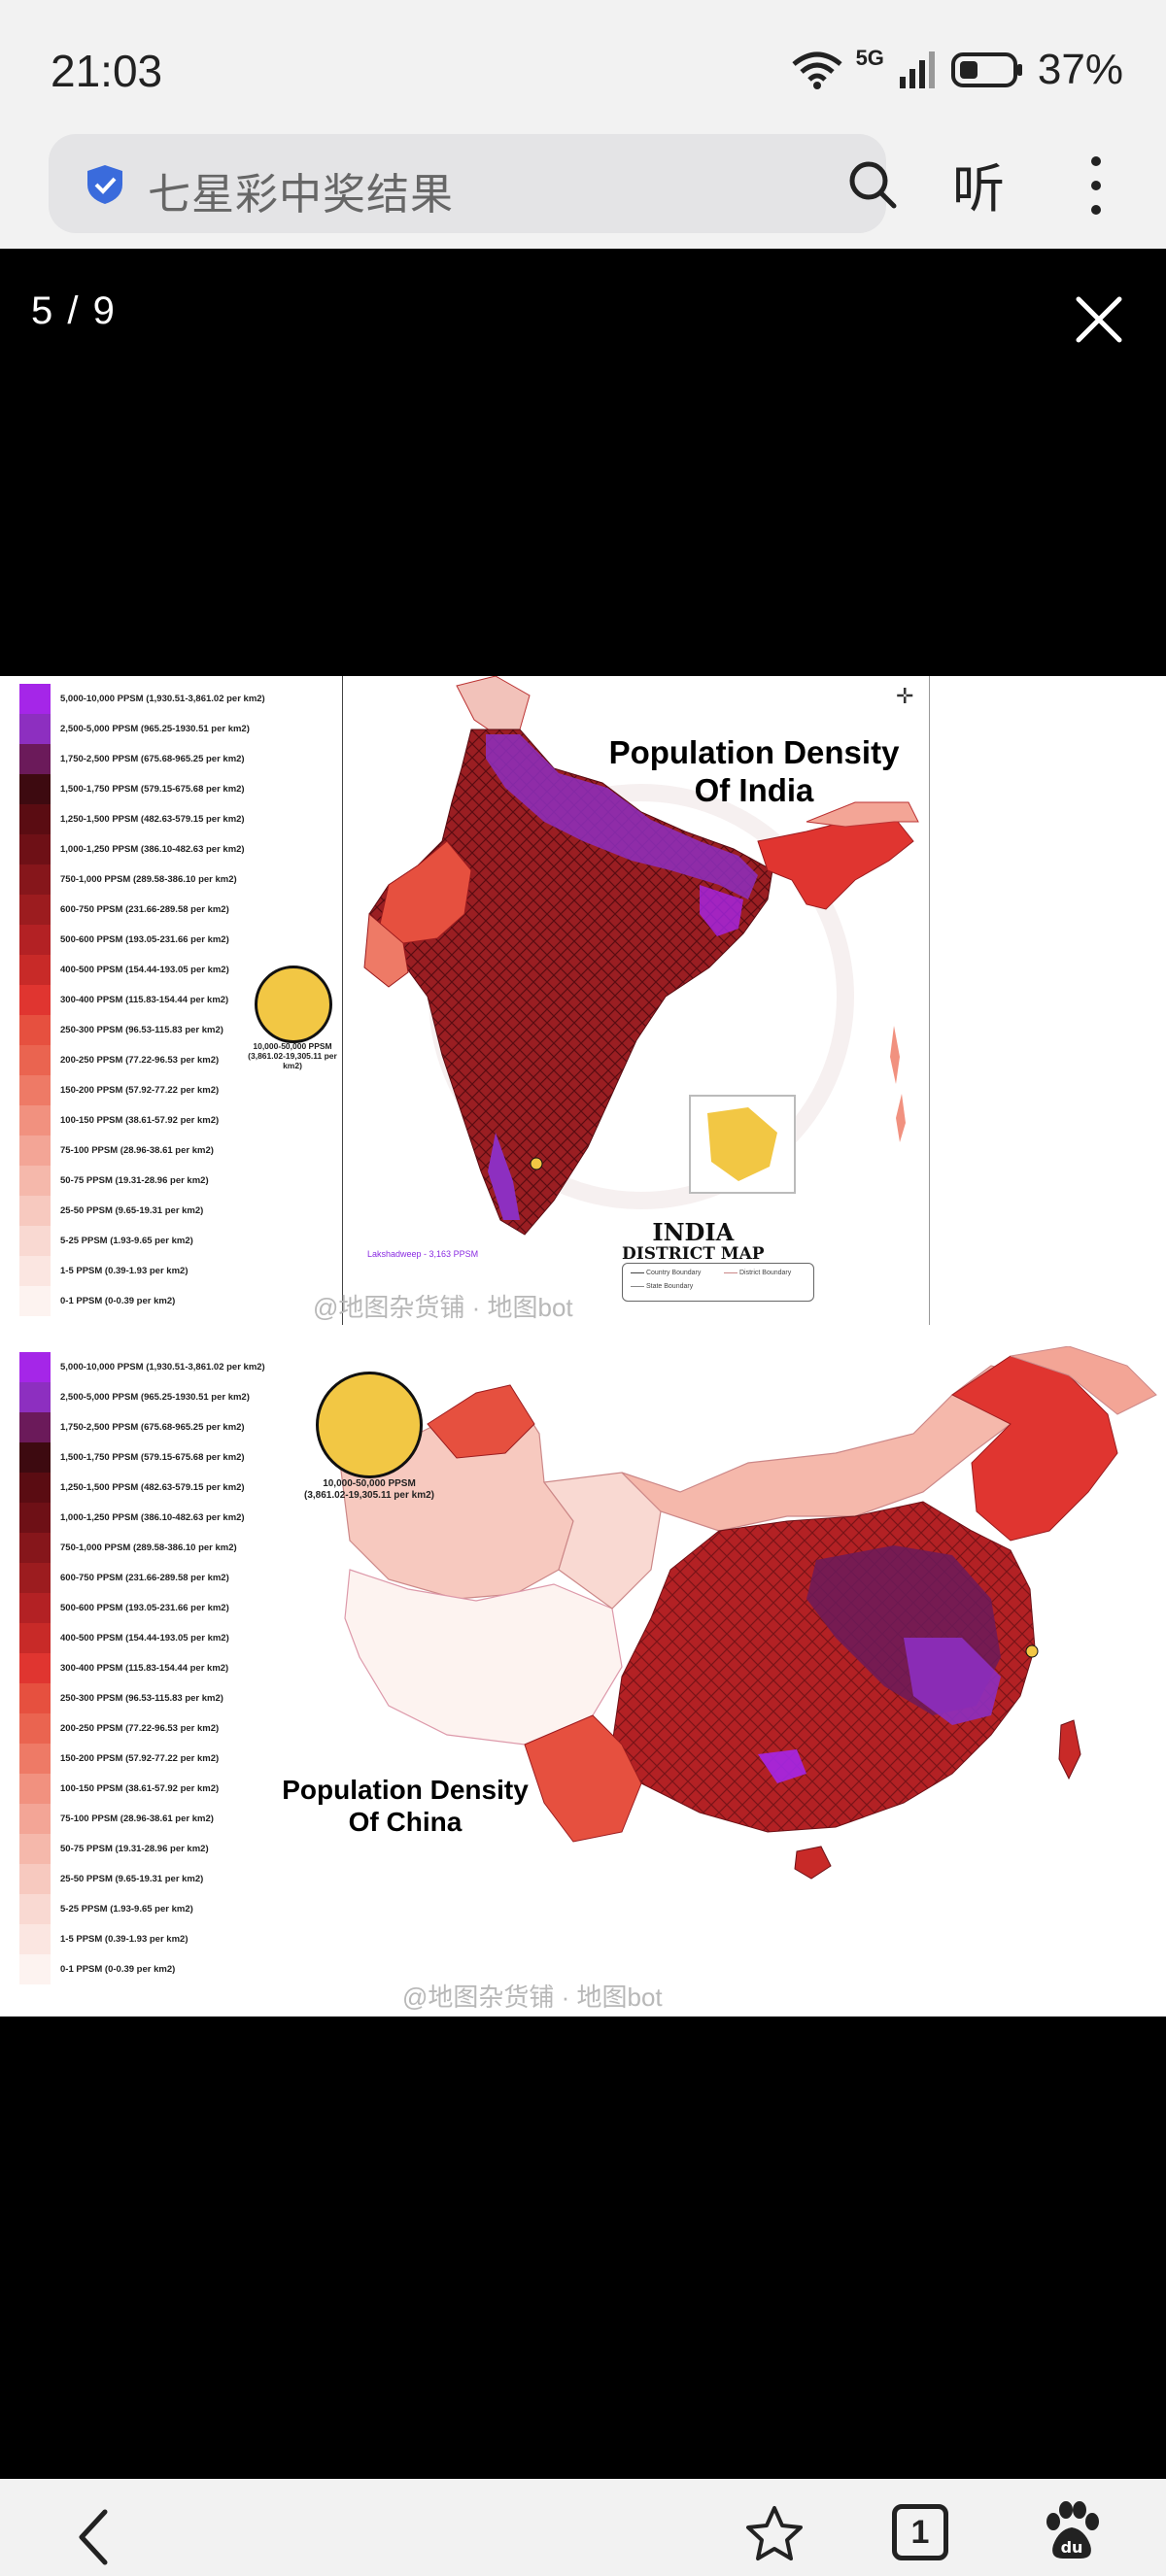 This screenshot has height=2576, width=1166. Describe the element at coordinates (693, 1254) in the screenshot. I see `india-district-title-line2: DISTRICT MAP` at that location.